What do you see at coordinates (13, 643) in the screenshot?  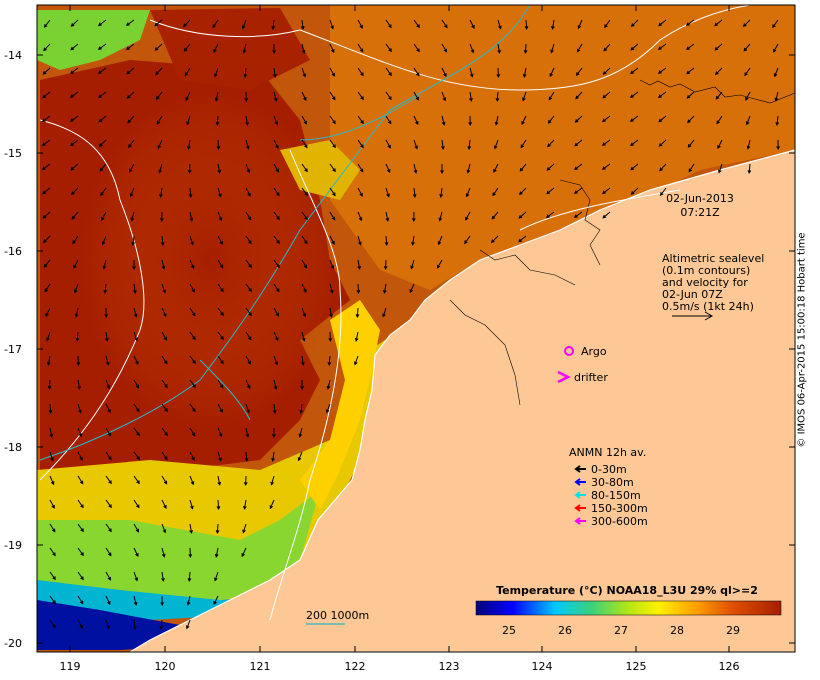 I see `lat-tick-label: -20` at bounding box center [13, 643].